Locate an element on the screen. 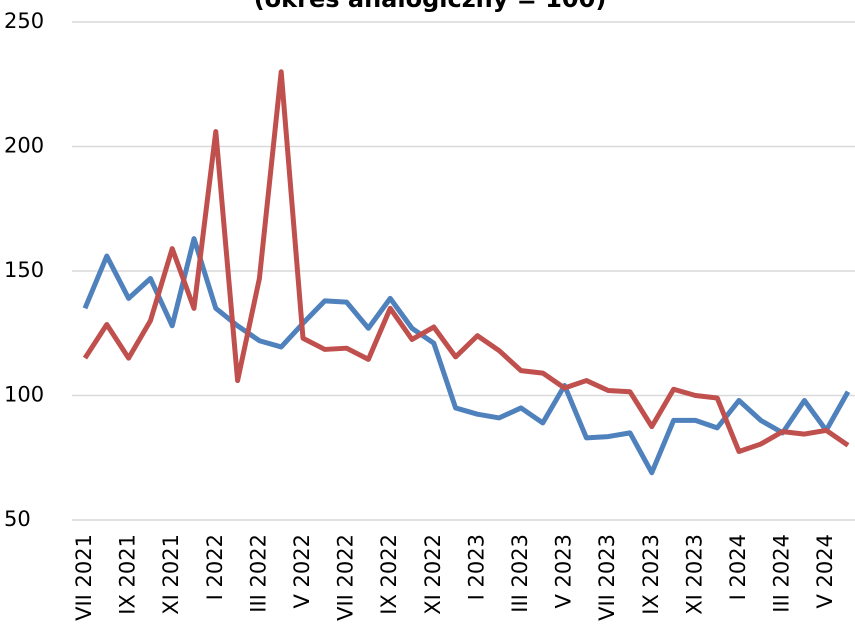 The image size is (855, 641). y-tick-label: 200 is located at coordinates (24, 146).